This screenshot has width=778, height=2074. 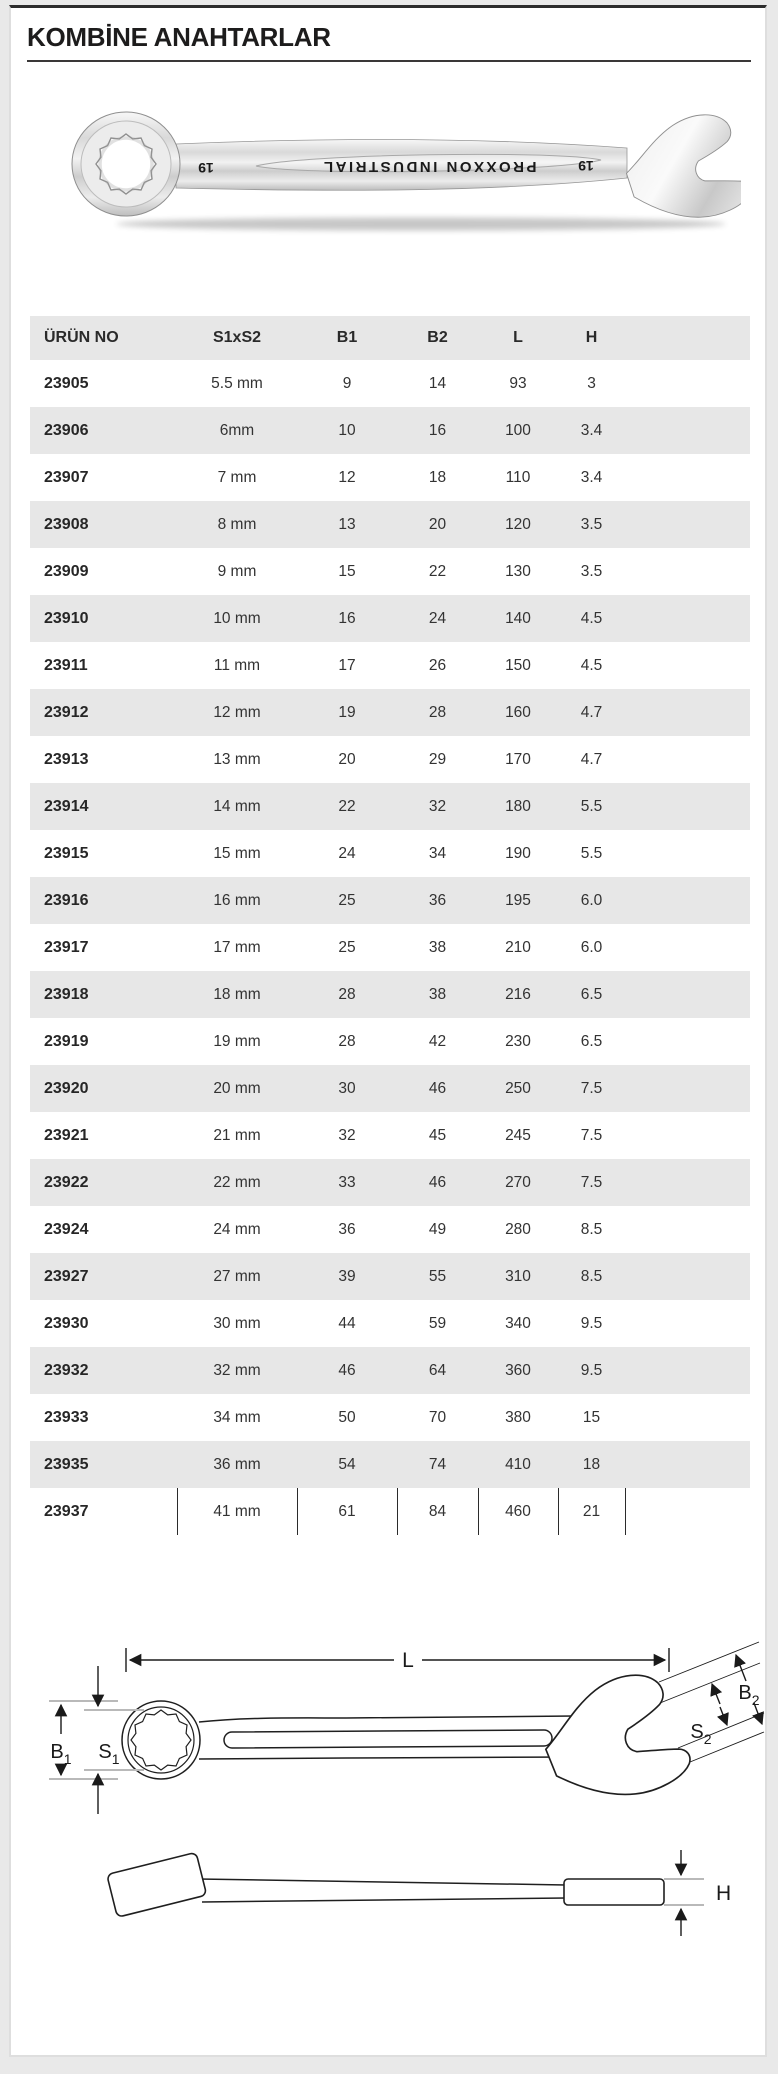 I want to click on table-cell: 18 mm, so click(x=237, y=994).